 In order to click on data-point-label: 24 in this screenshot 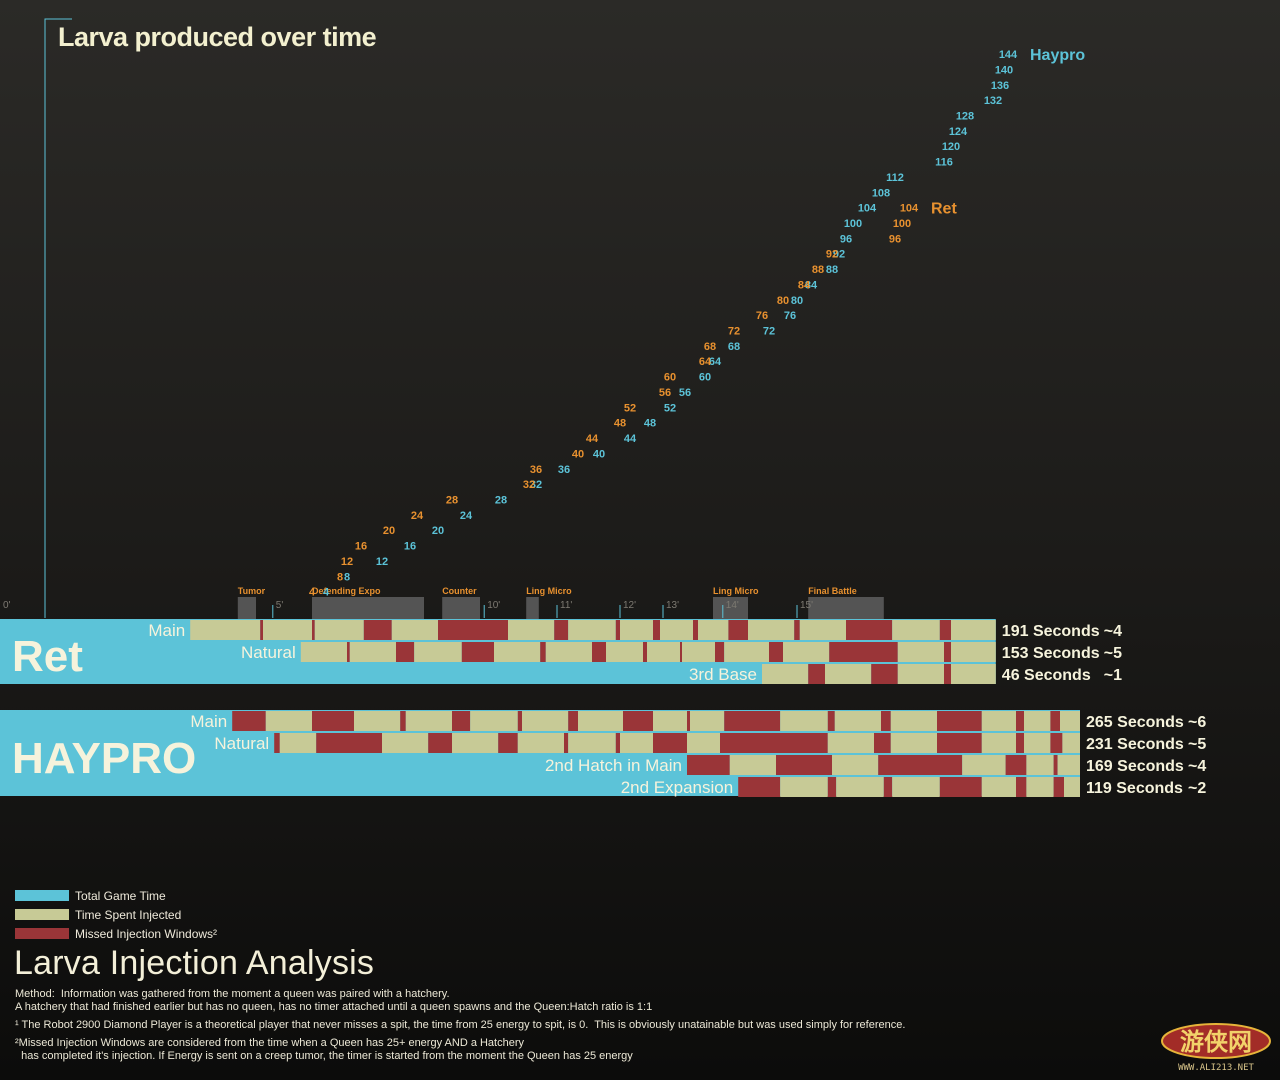, I will do `click(417, 516)`.